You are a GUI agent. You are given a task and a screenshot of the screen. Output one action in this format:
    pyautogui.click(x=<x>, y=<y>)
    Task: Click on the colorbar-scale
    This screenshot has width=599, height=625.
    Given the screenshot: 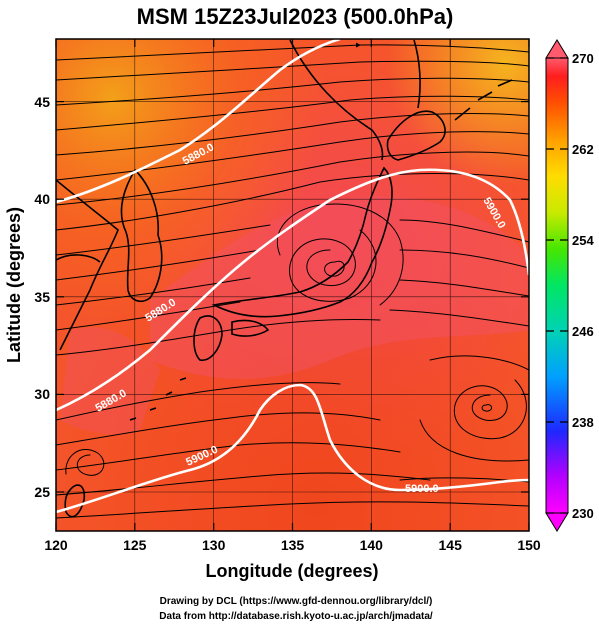 What is the action you would take?
    pyautogui.click(x=557, y=285)
    